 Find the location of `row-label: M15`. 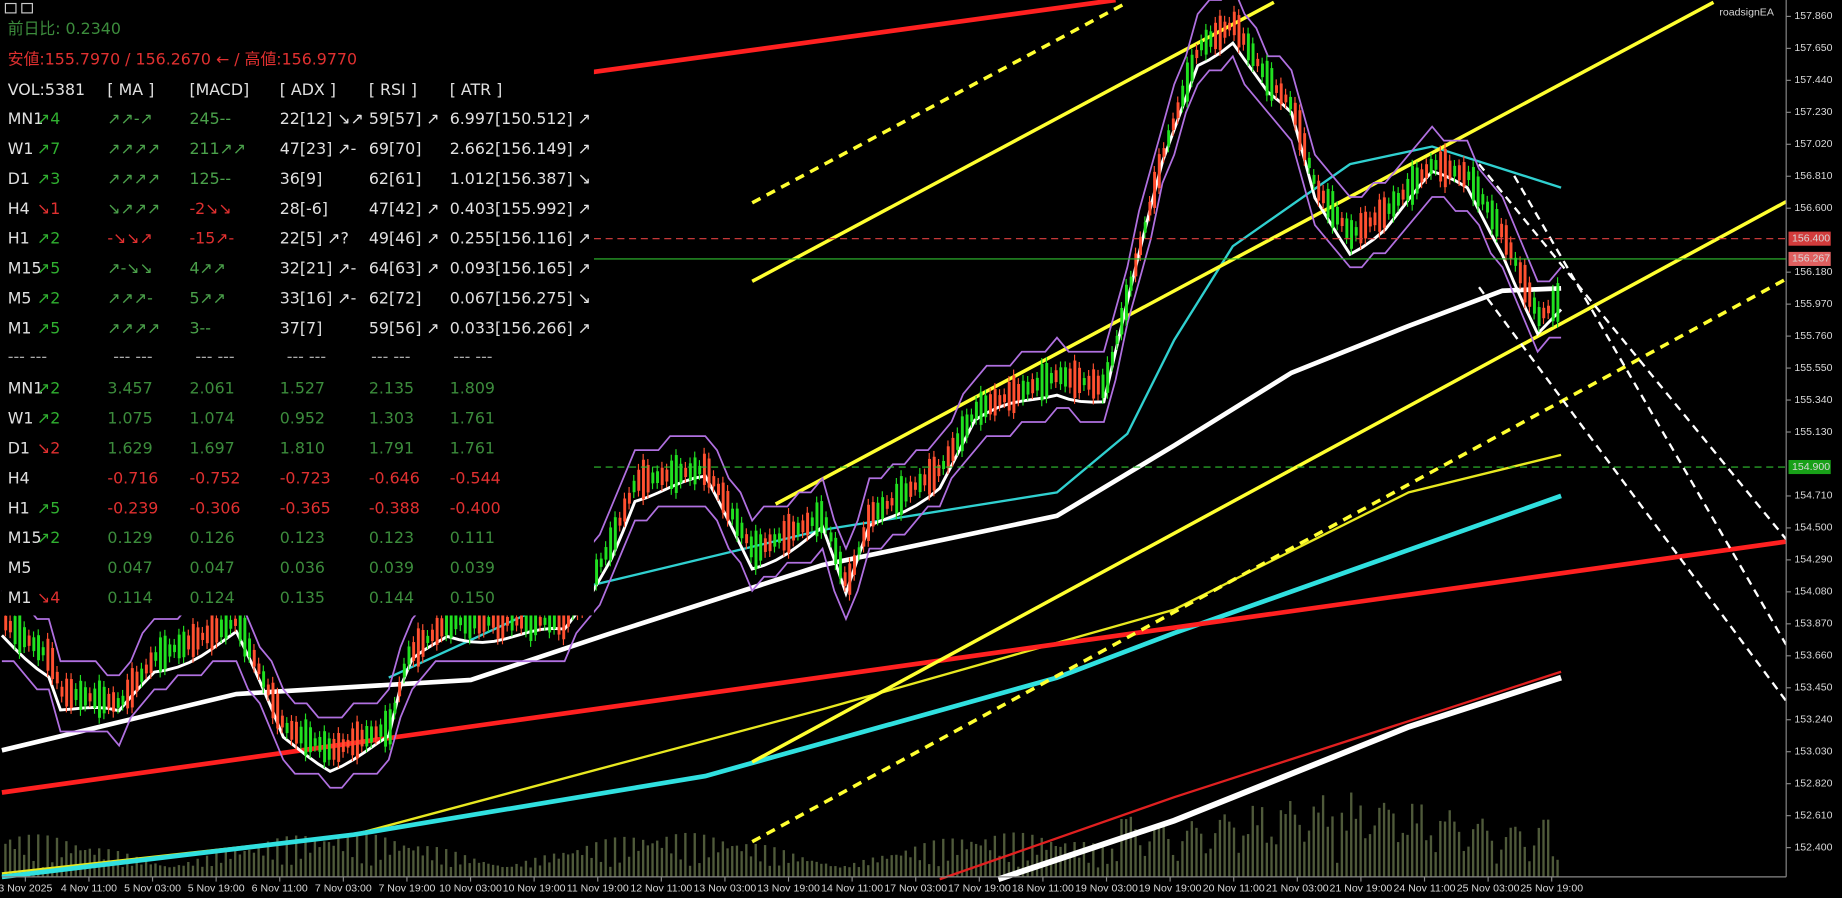

row-label: M15 is located at coordinates (25, 537).